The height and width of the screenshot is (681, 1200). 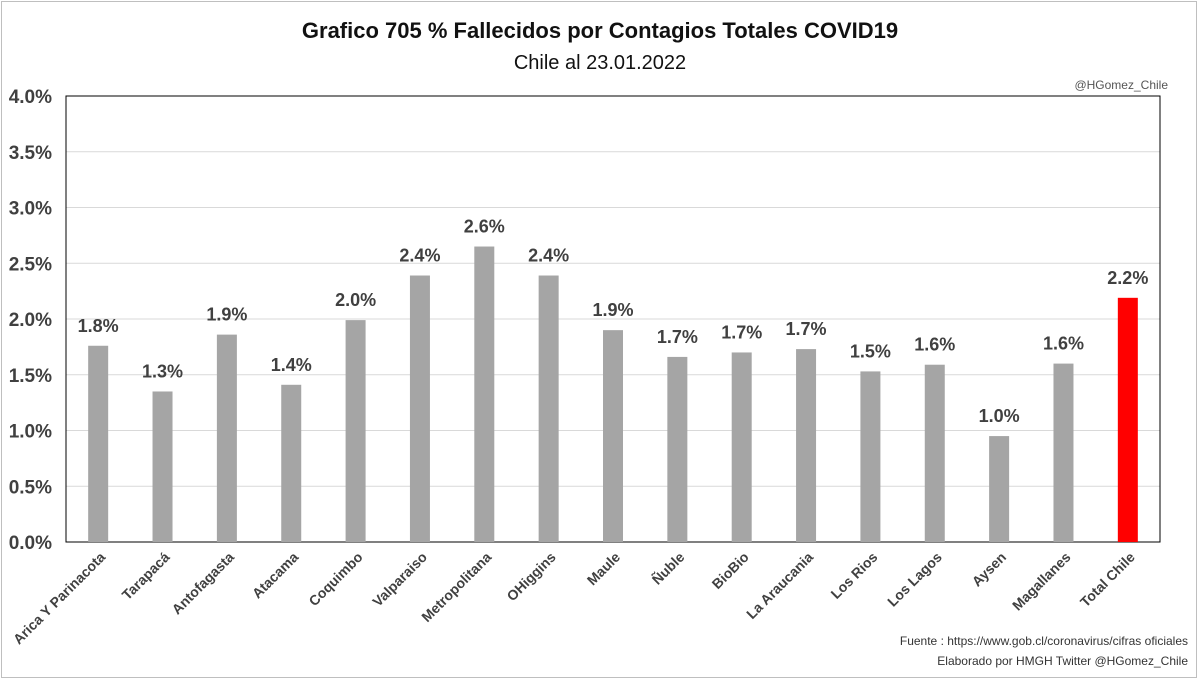 I want to click on y-tick-label: 2.0%, so click(x=30, y=320).